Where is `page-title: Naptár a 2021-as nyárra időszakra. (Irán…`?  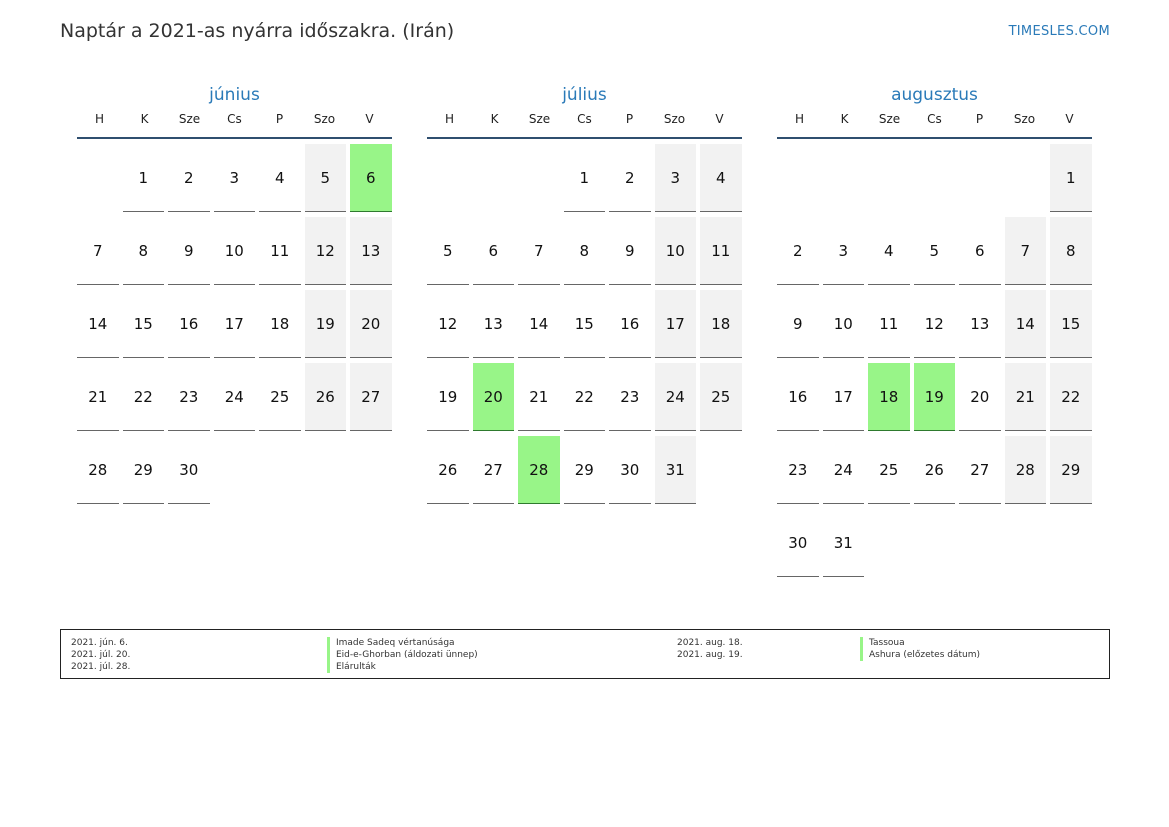
page-title: Naptár a 2021-as nyárra időszakra. (Irán… is located at coordinates (257, 31).